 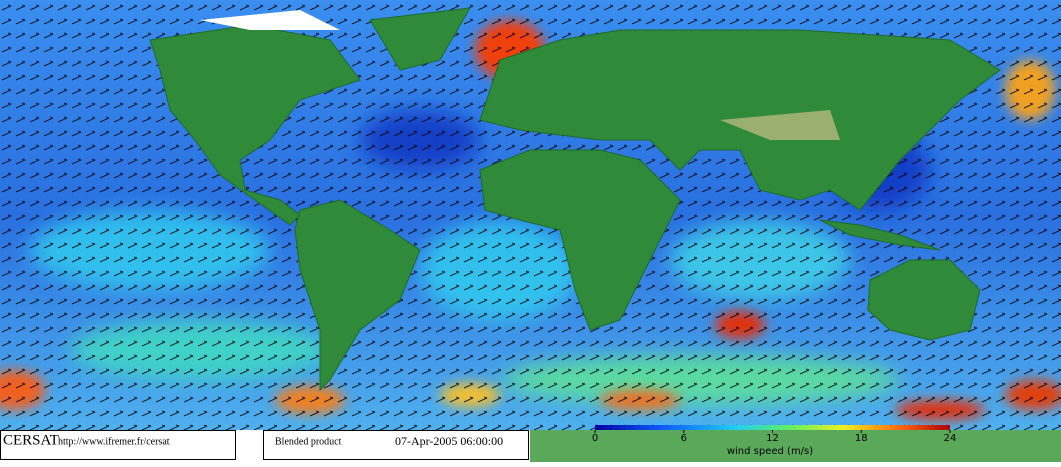 What do you see at coordinates (772, 427) in the screenshot?
I see `colorbar` at bounding box center [772, 427].